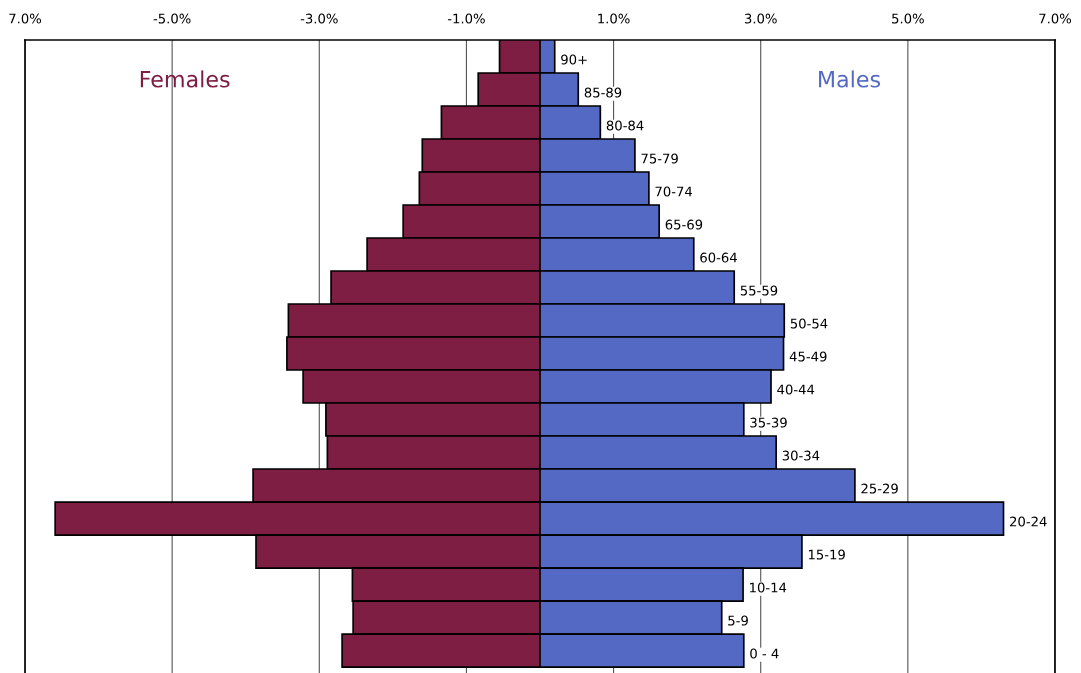 This screenshot has height=673, width=1081. What do you see at coordinates (614, 18) in the screenshot?
I see `x-tick-label: 1.0%` at bounding box center [614, 18].